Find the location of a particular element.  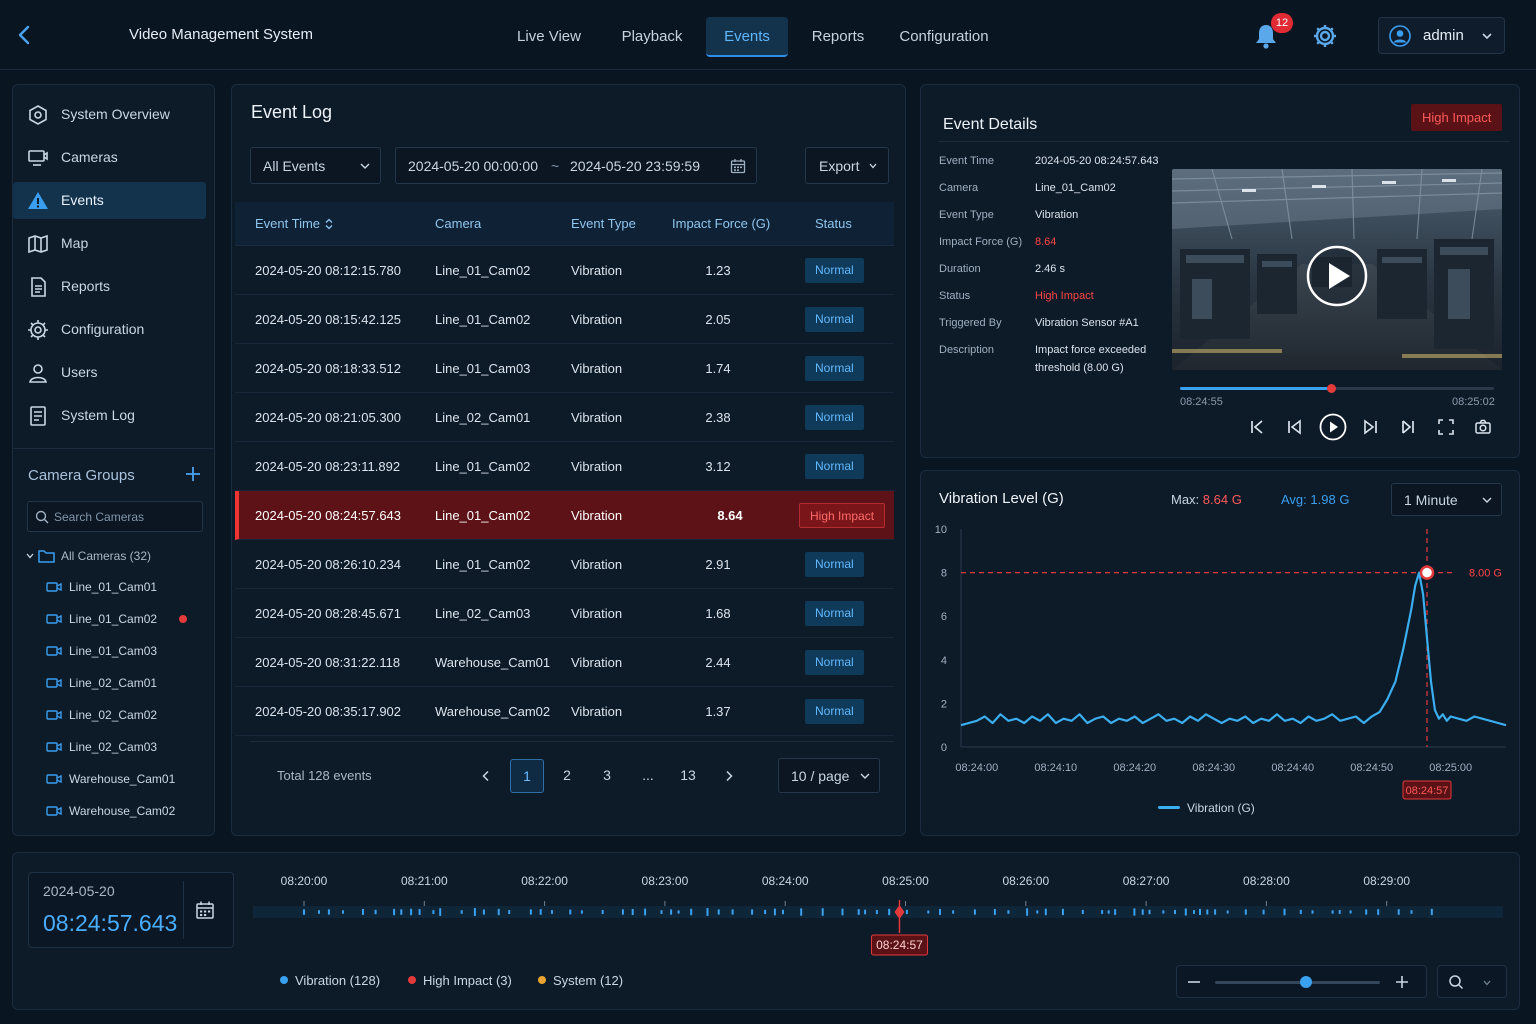

cursor-time-label: 08:24:57 is located at coordinates (1427, 791).